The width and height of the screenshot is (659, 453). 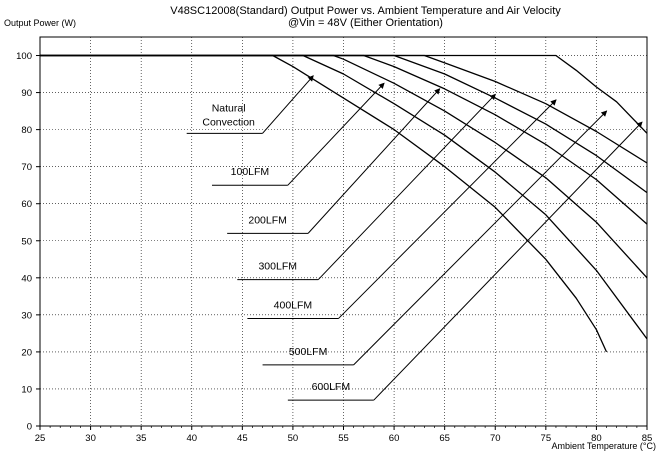 I want to click on y-tick-label: 70, so click(x=26, y=167).